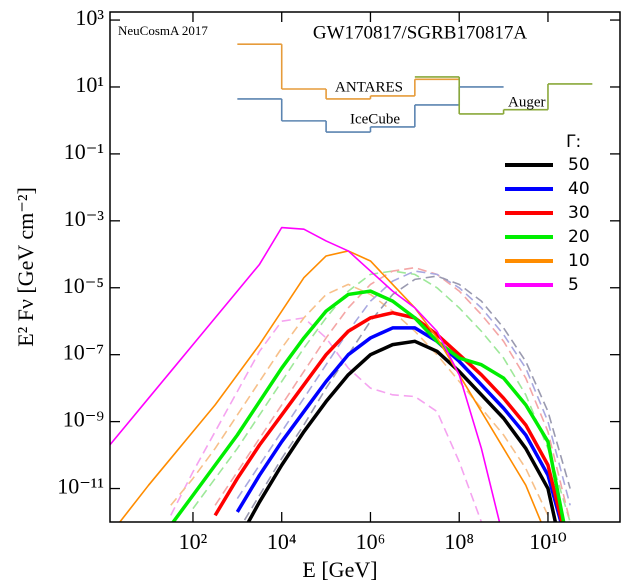  What do you see at coordinates (83, 352) in the screenshot?
I see `y-tick-label: 10⁻⁷` at bounding box center [83, 352].